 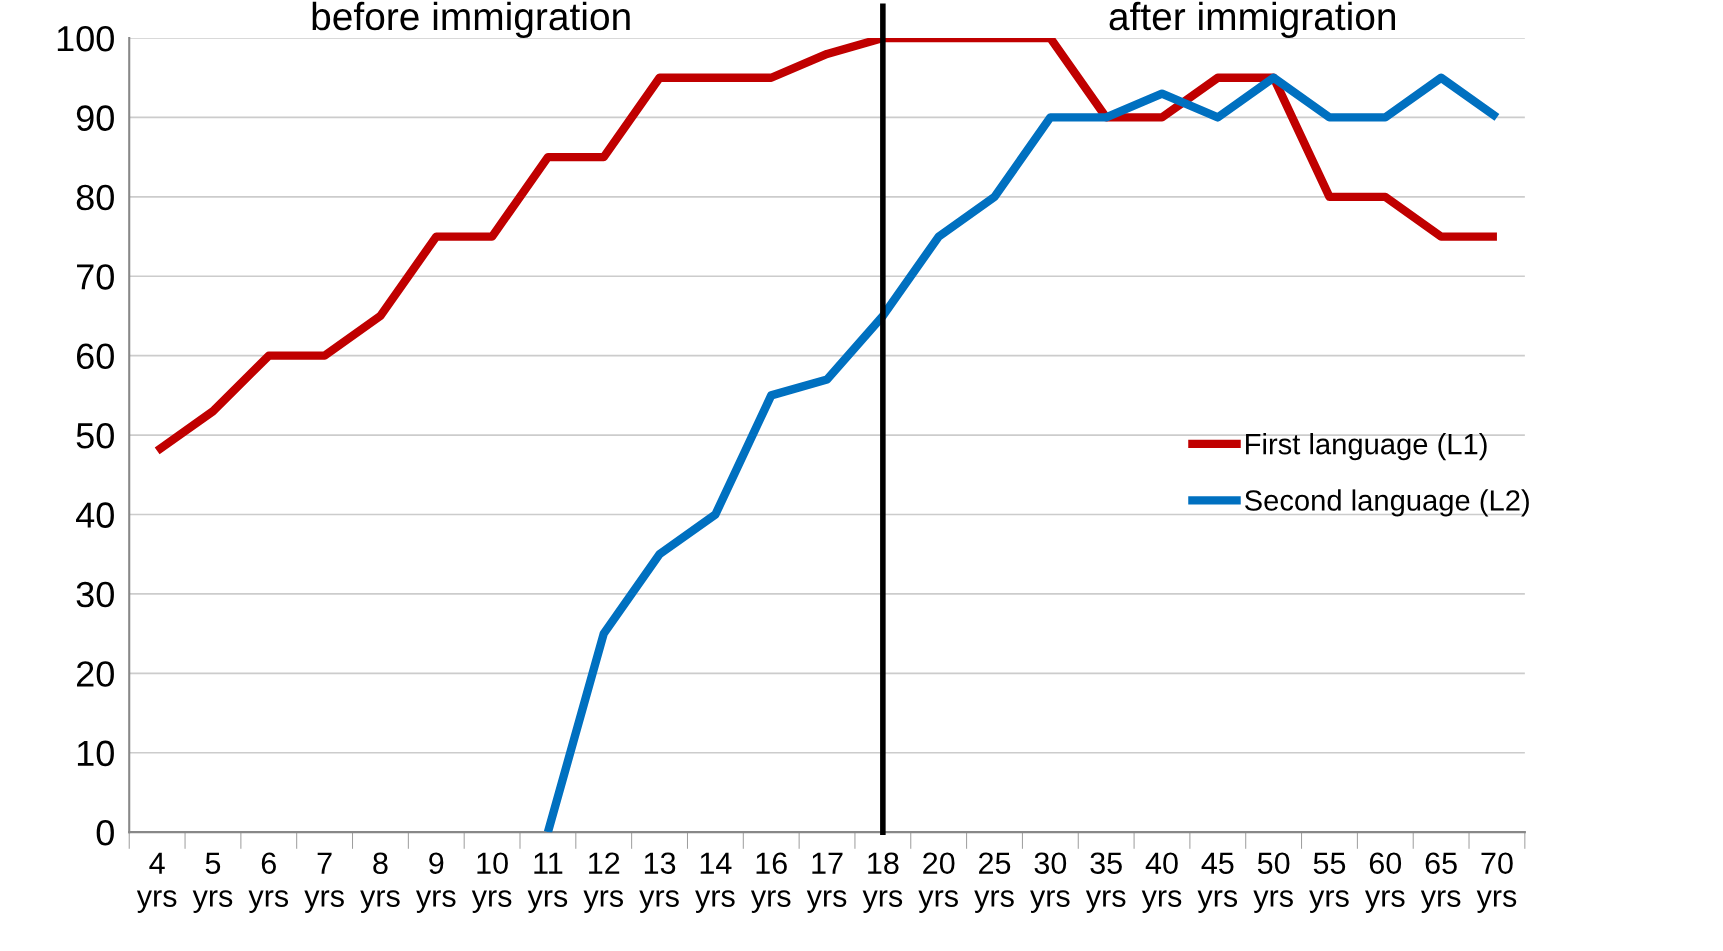 I want to click on x-tick-label: 25 yrs, so click(x=994, y=882).